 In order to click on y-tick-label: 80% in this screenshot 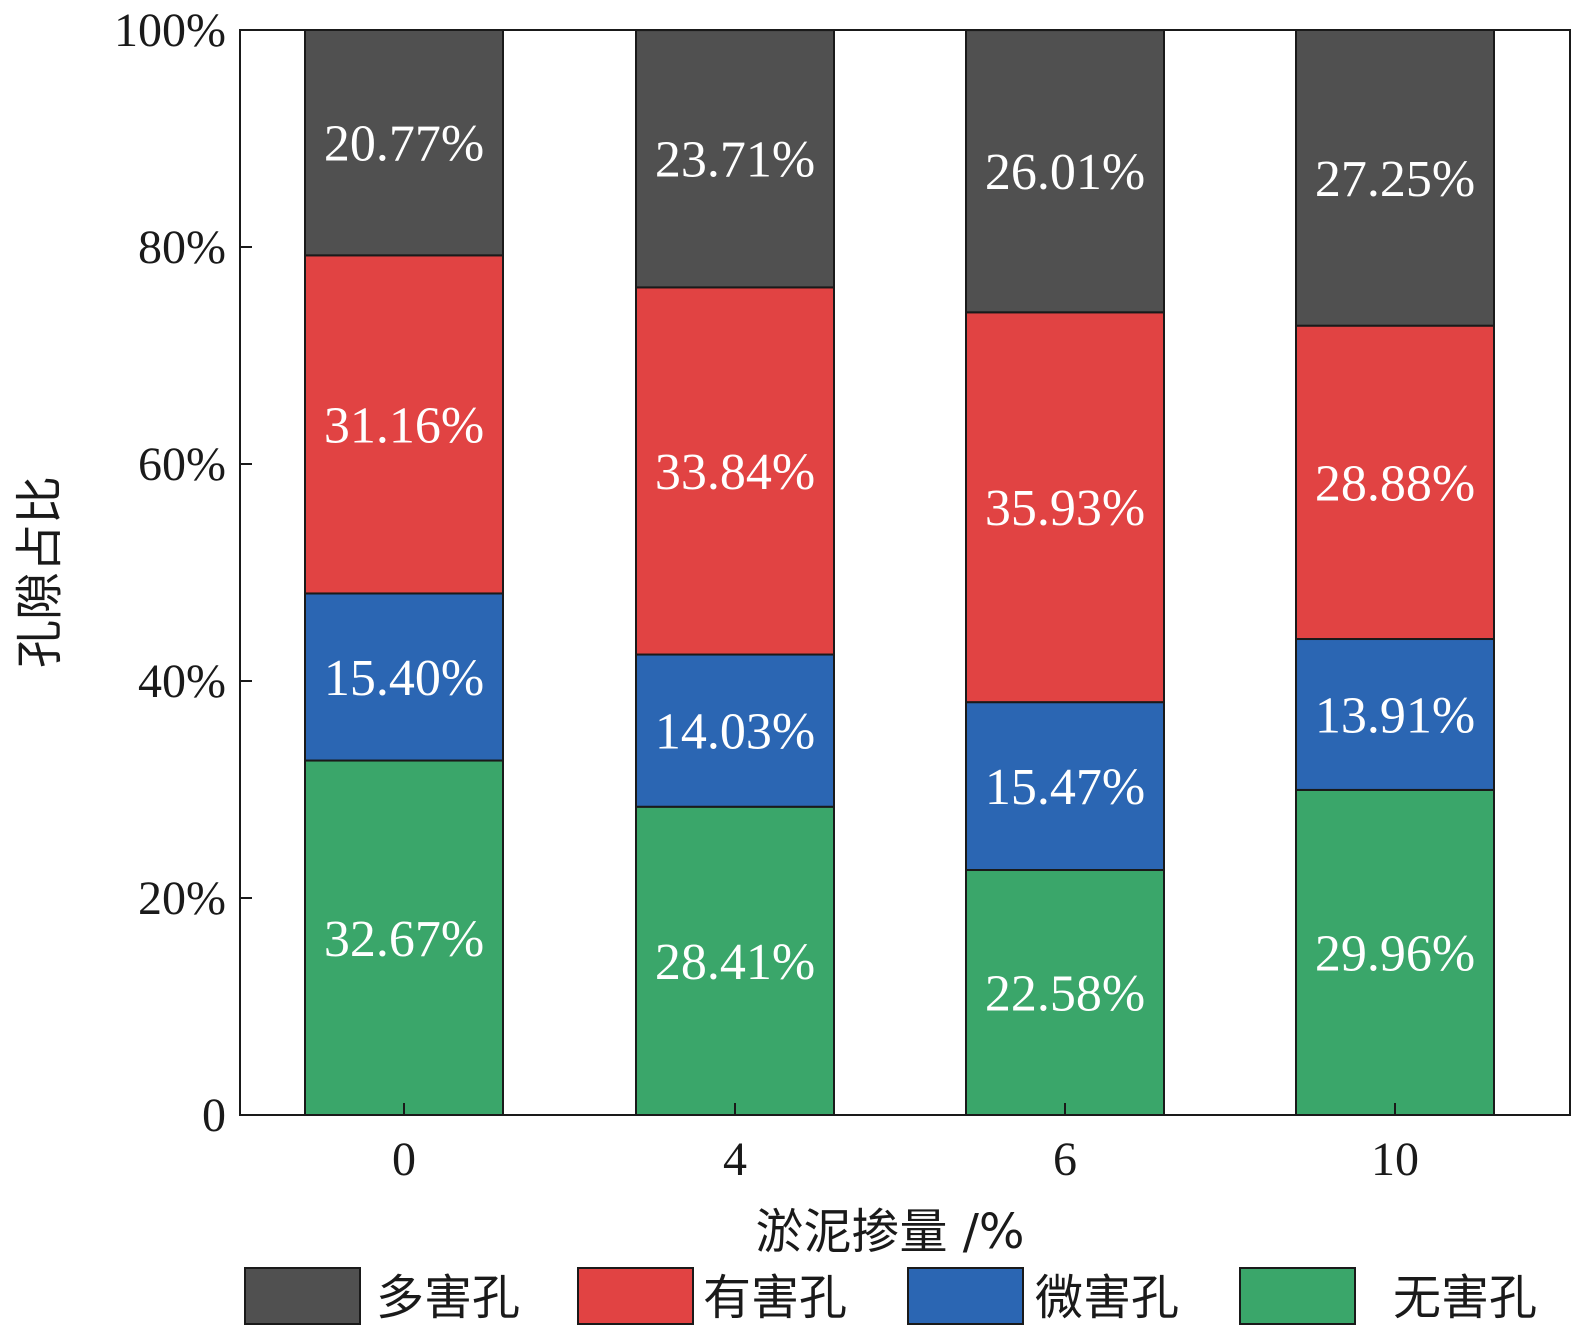, I will do `click(182, 247)`.